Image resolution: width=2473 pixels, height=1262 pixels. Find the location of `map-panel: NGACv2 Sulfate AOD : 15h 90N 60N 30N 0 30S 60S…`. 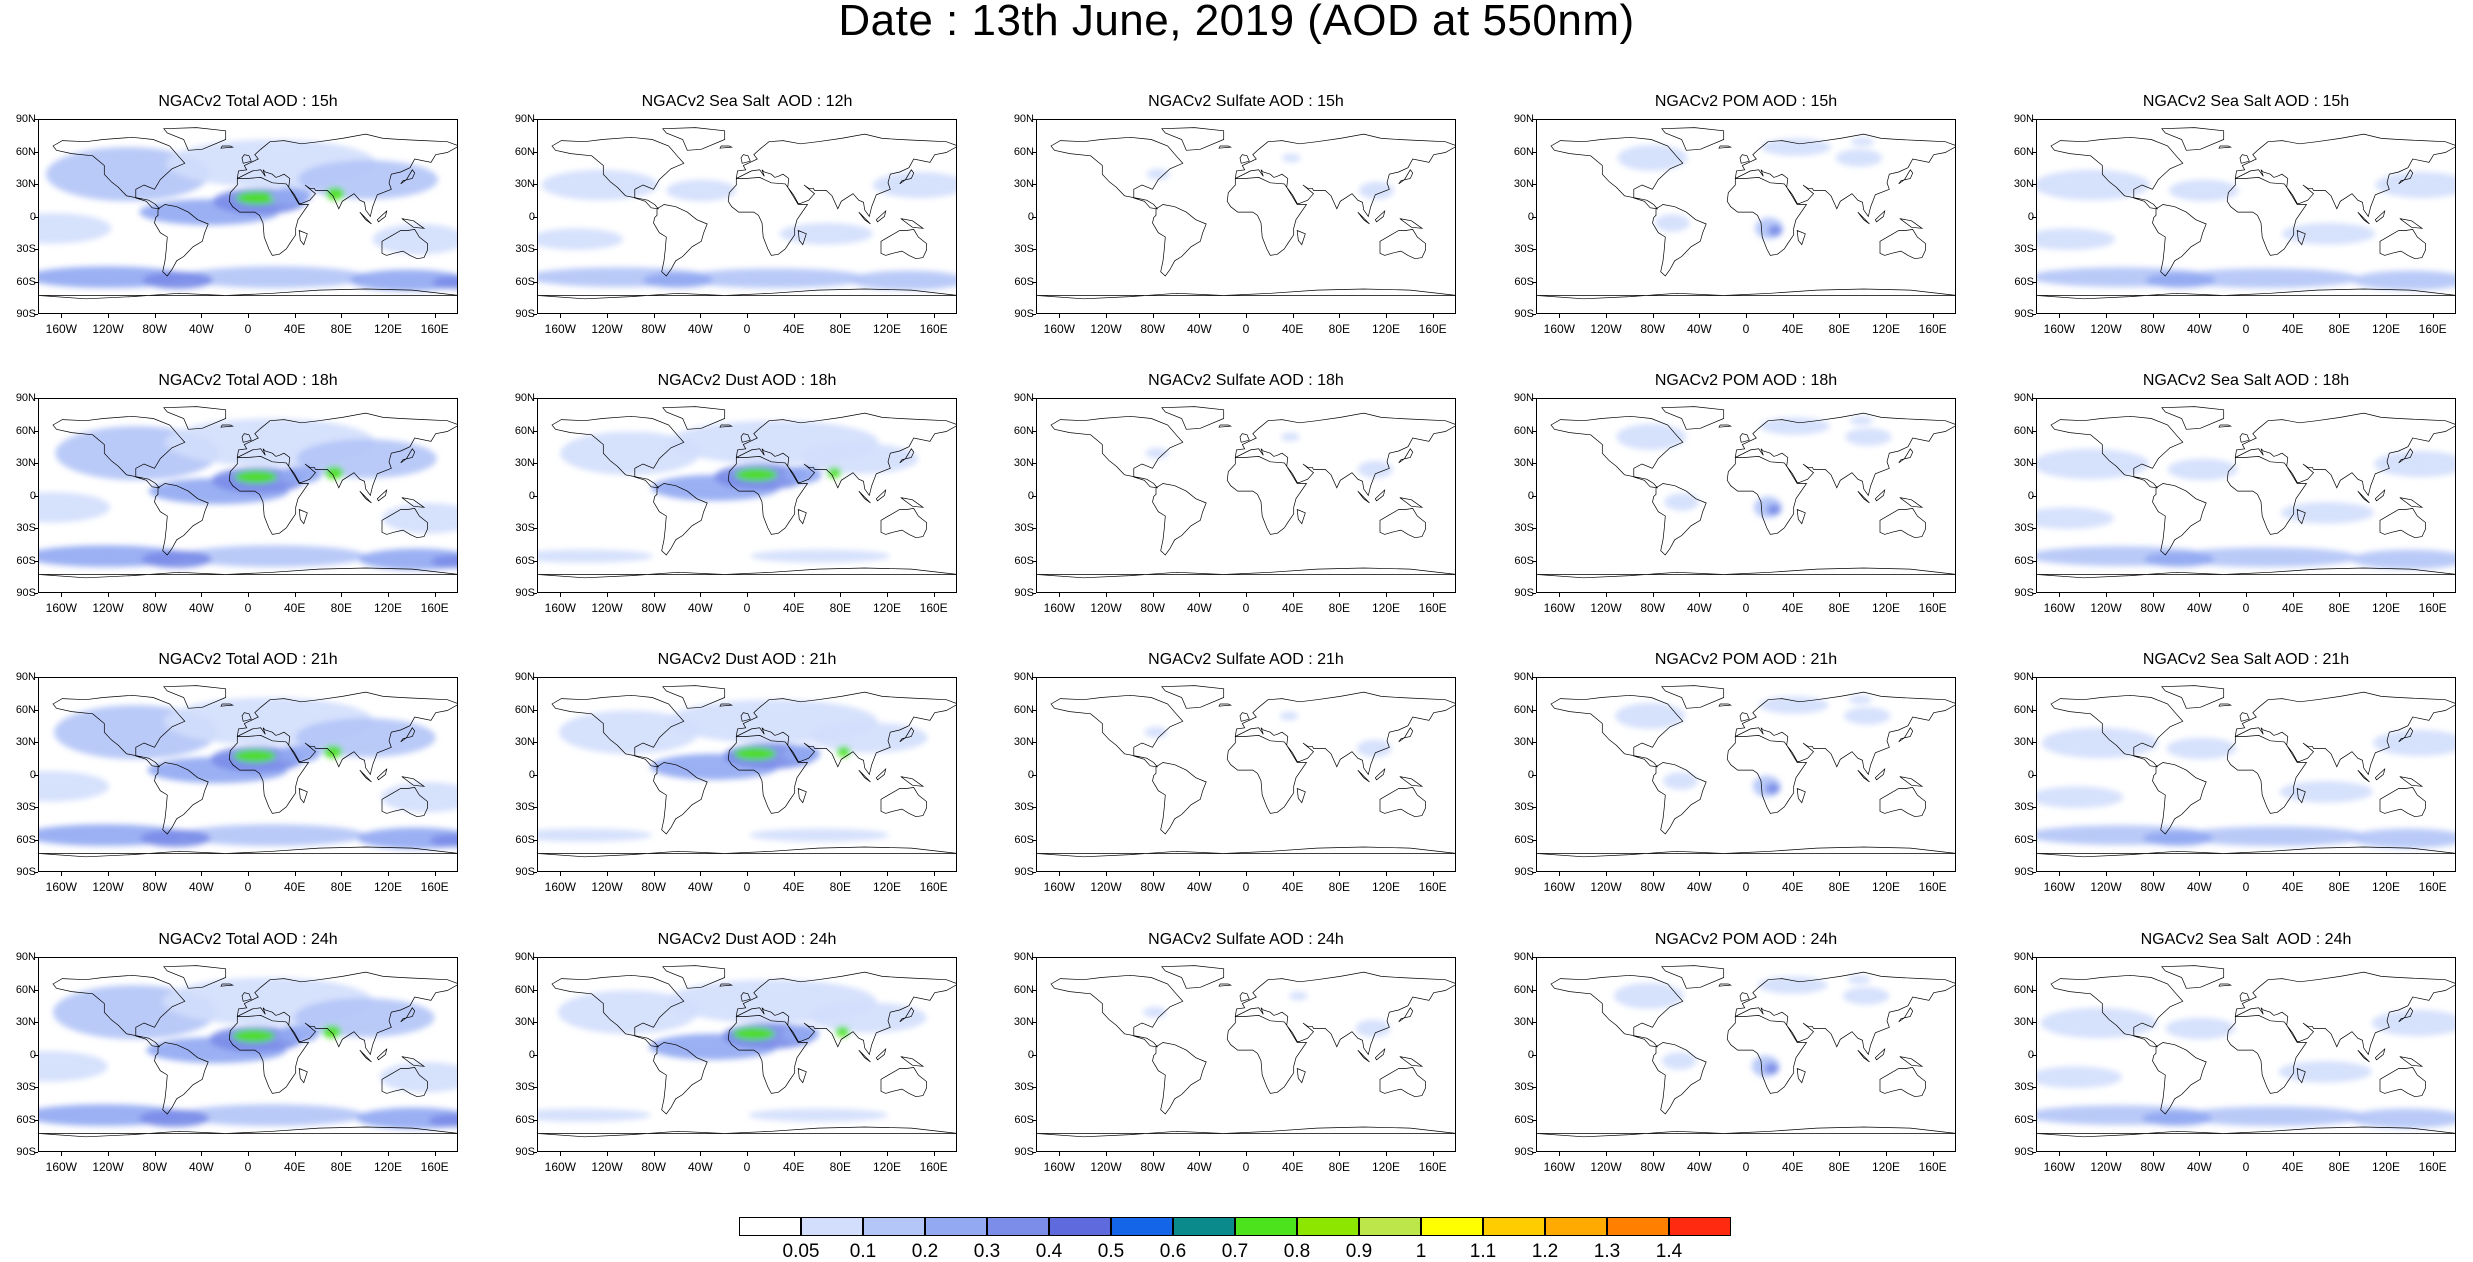

map-panel: NGACv2 Sulfate AOD : 15h 90N 60N 30N 0 30S 60S… is located at coordinates (1235, 214).